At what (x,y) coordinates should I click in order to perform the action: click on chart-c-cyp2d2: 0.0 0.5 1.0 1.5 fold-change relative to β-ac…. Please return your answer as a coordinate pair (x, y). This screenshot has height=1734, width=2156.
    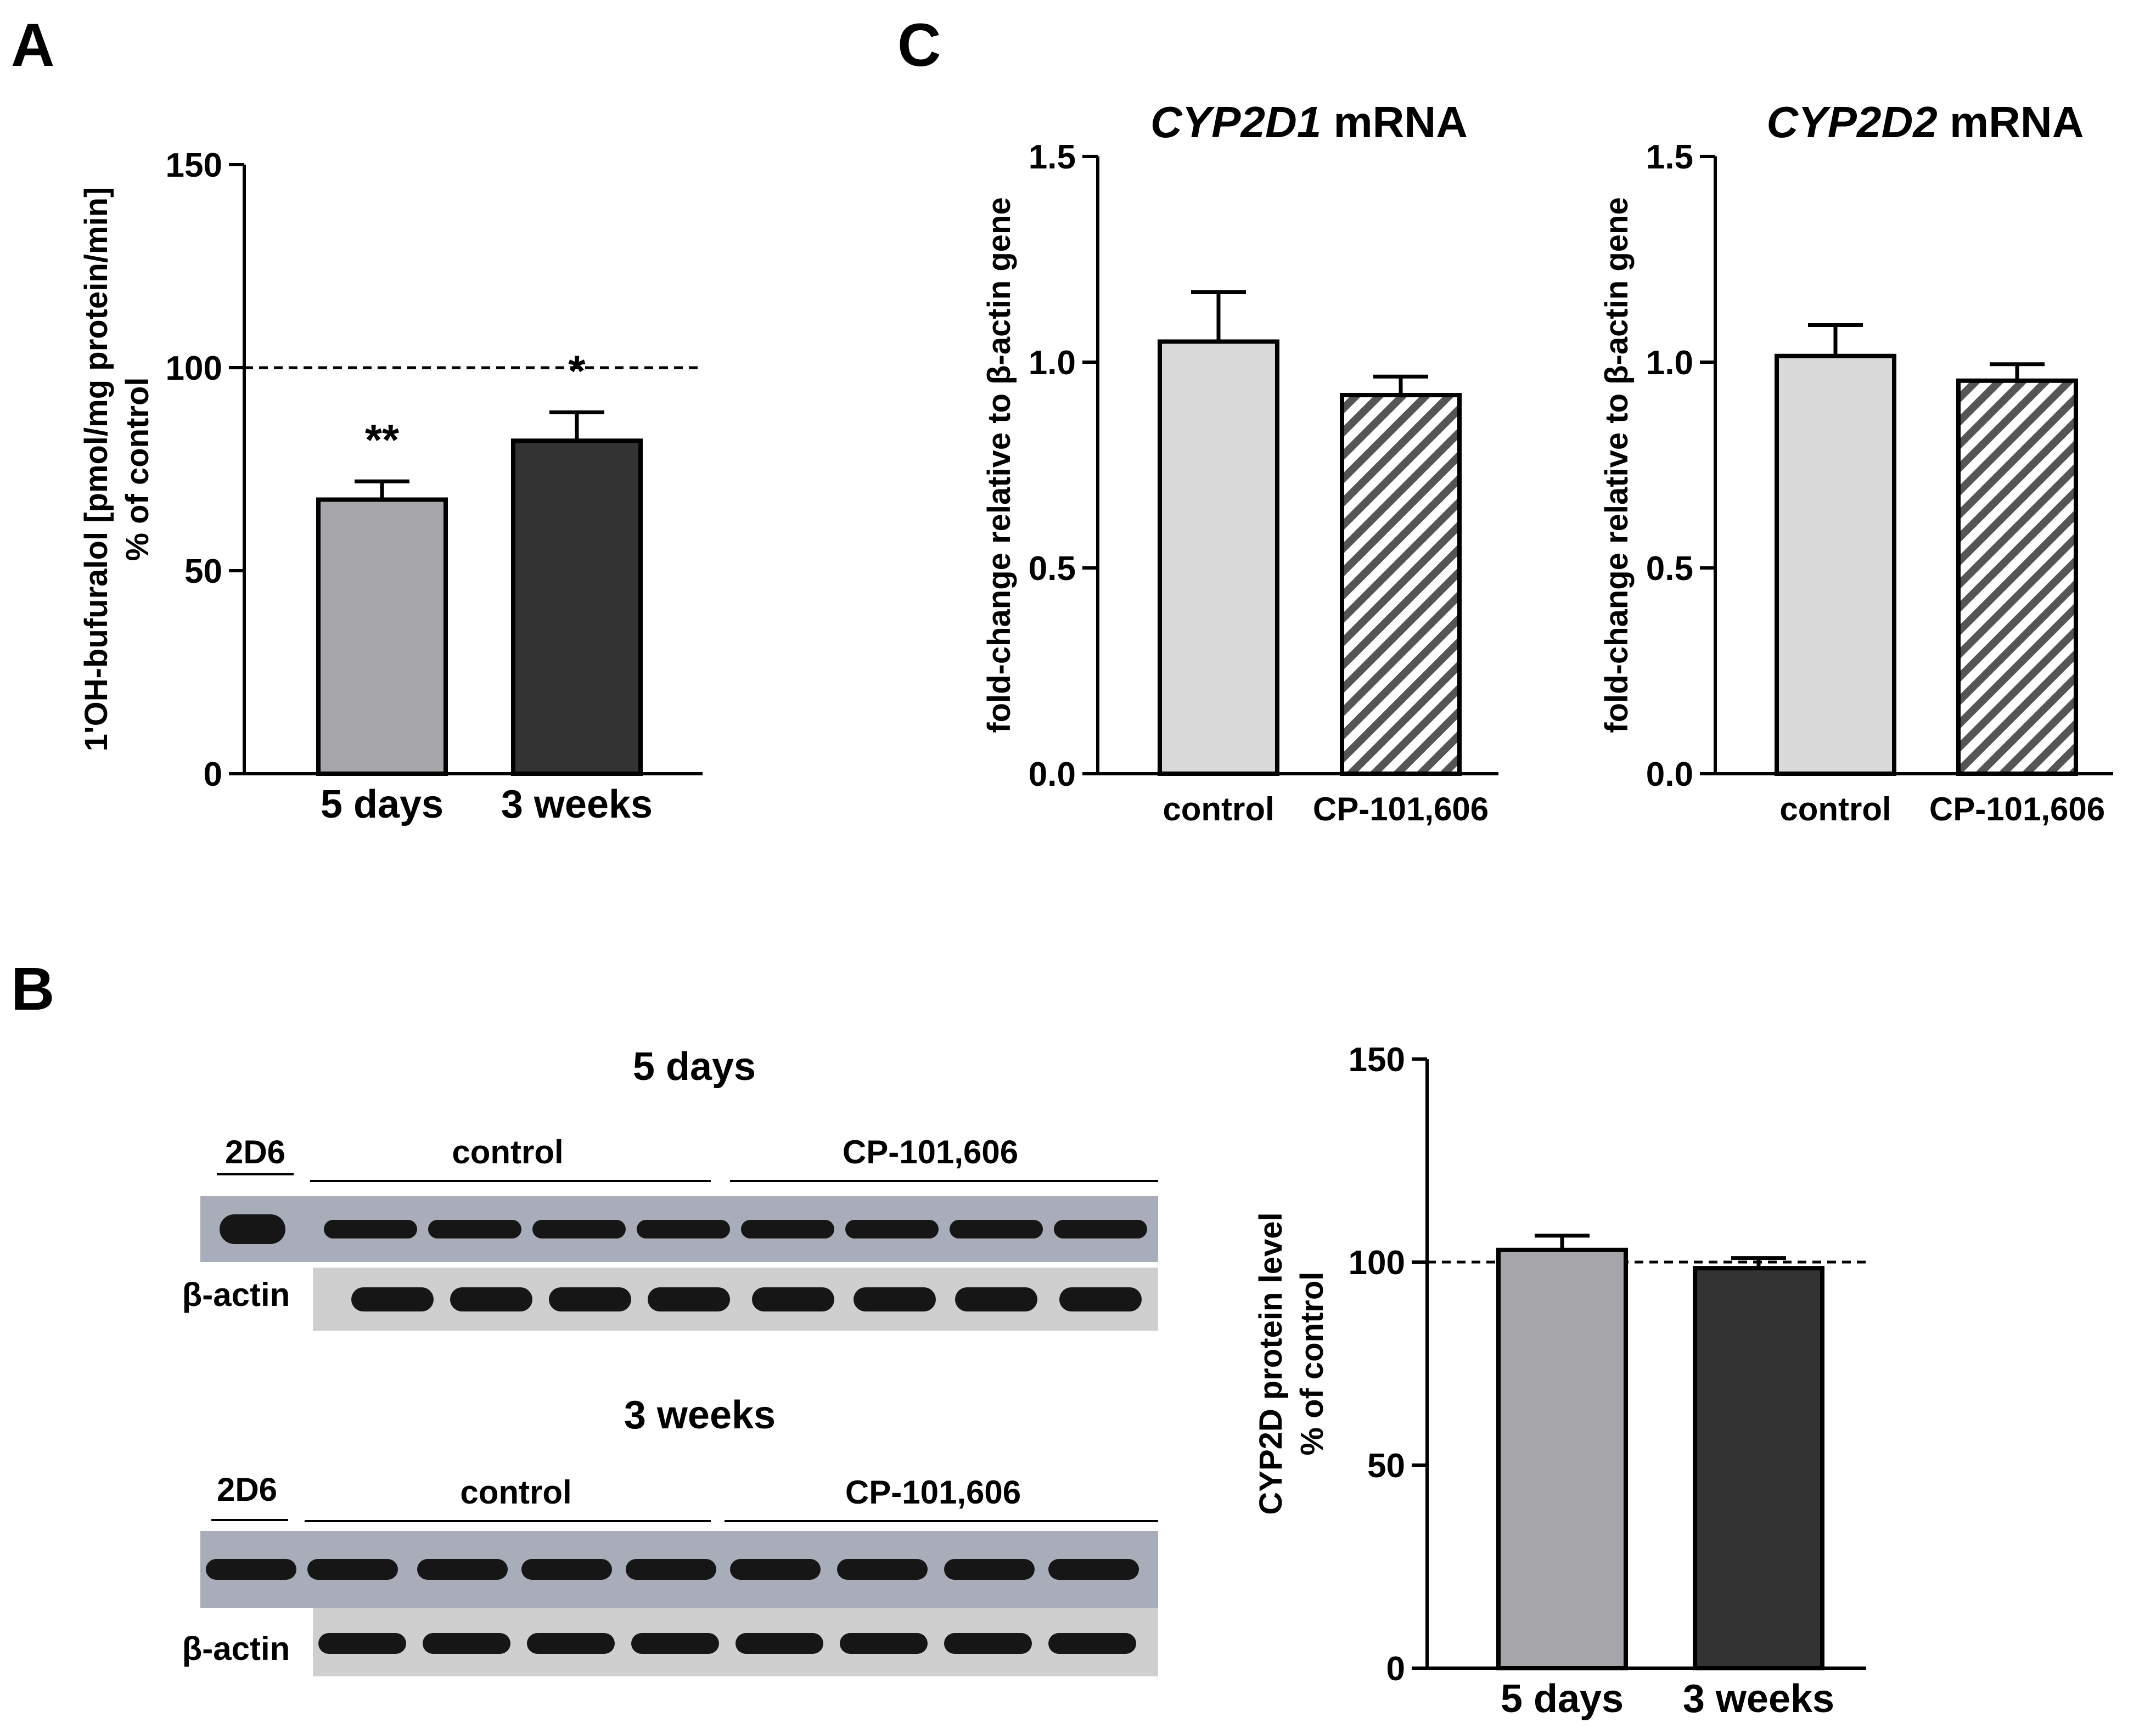
    Looking at the image, I should click on (1856, 463).